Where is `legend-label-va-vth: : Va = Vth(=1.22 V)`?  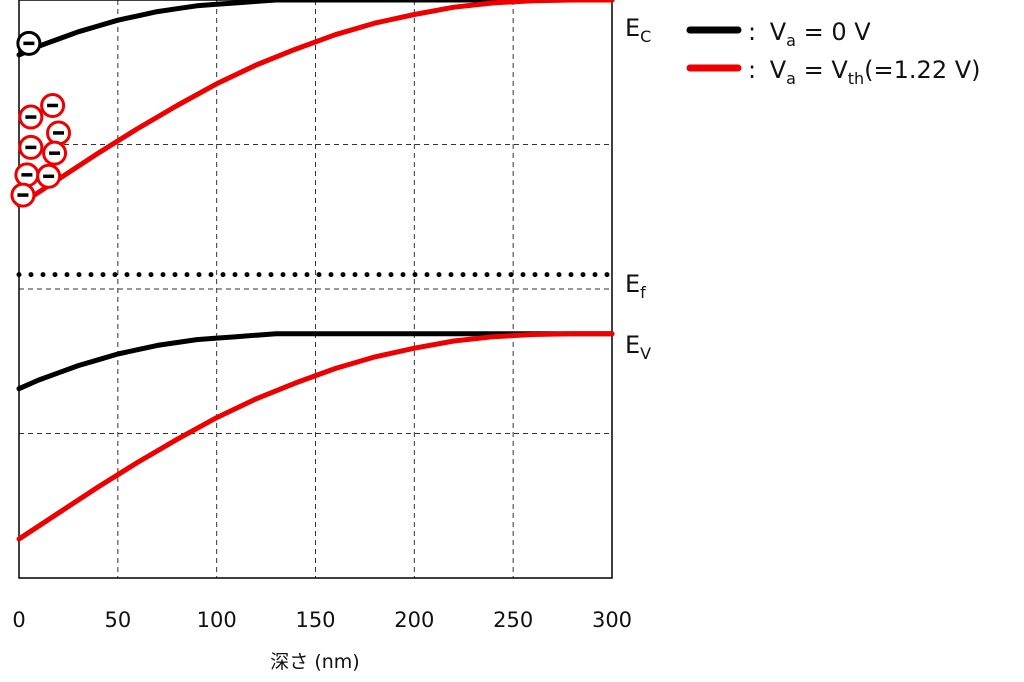 legend-label-va-vth: : Va = Vth(=1.22 V) is located at coordinates (864, 72).